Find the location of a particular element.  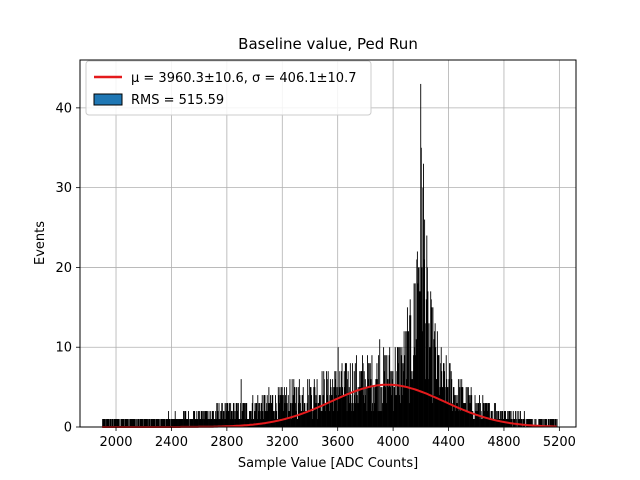

y-axis-label: Events is located at coordinates (40, 243).